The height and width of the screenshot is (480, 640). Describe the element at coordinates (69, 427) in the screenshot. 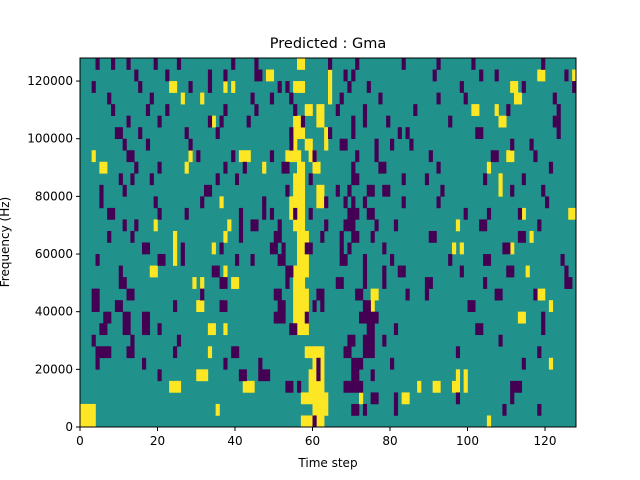

I see `y-tick-label: 0` at that location.